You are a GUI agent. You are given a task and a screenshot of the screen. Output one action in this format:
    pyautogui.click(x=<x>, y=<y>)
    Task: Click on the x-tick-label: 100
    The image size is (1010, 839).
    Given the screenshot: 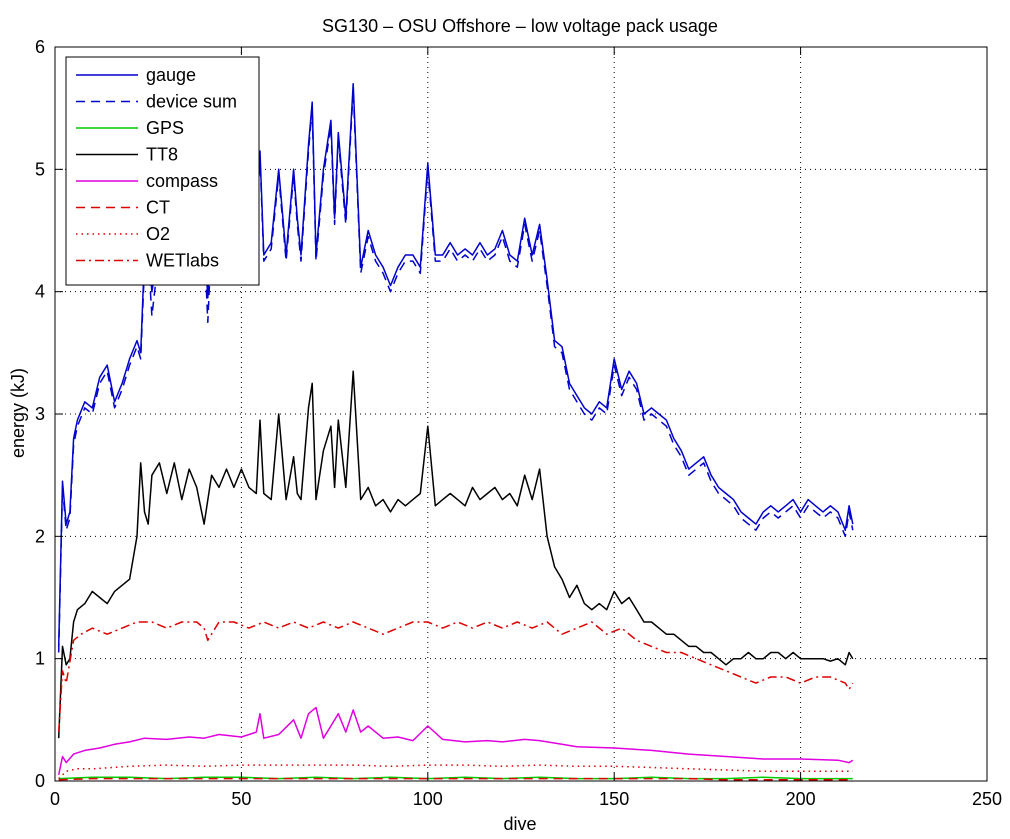 What is the action you would take?
    pyautogui.click(x=428, y=799)
    